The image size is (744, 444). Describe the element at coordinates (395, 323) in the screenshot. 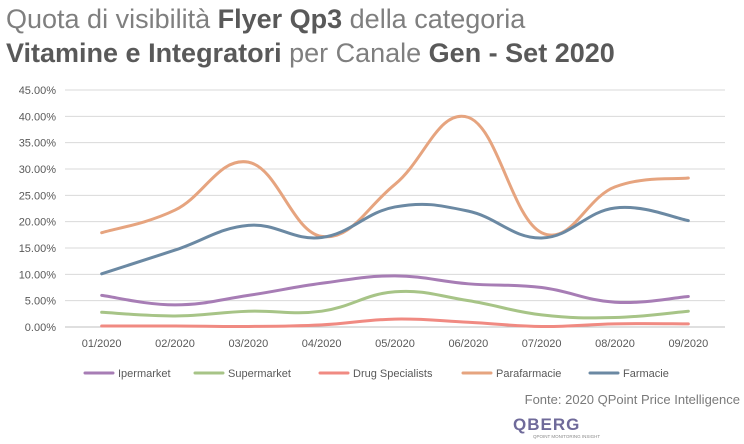

I see `series-line-drug-specialists` at that location.